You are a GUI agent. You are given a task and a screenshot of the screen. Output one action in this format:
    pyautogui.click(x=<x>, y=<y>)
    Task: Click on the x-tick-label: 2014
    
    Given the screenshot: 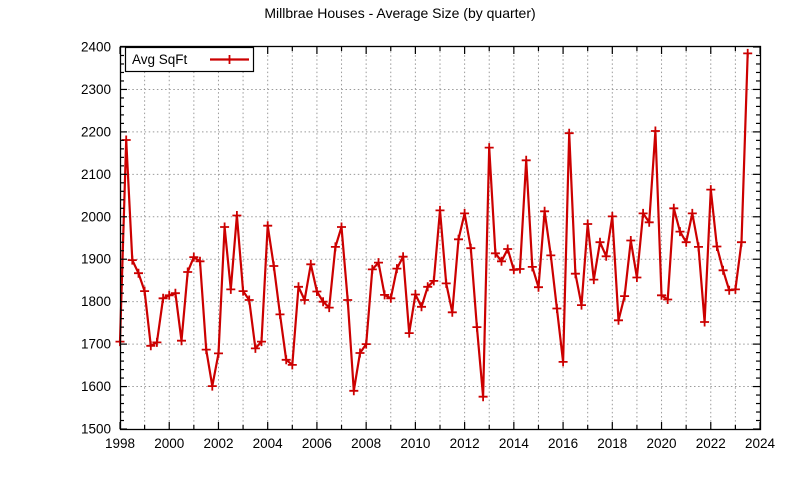 What is the action you would take?
    pyautogui.click(x=514, y=443)
    